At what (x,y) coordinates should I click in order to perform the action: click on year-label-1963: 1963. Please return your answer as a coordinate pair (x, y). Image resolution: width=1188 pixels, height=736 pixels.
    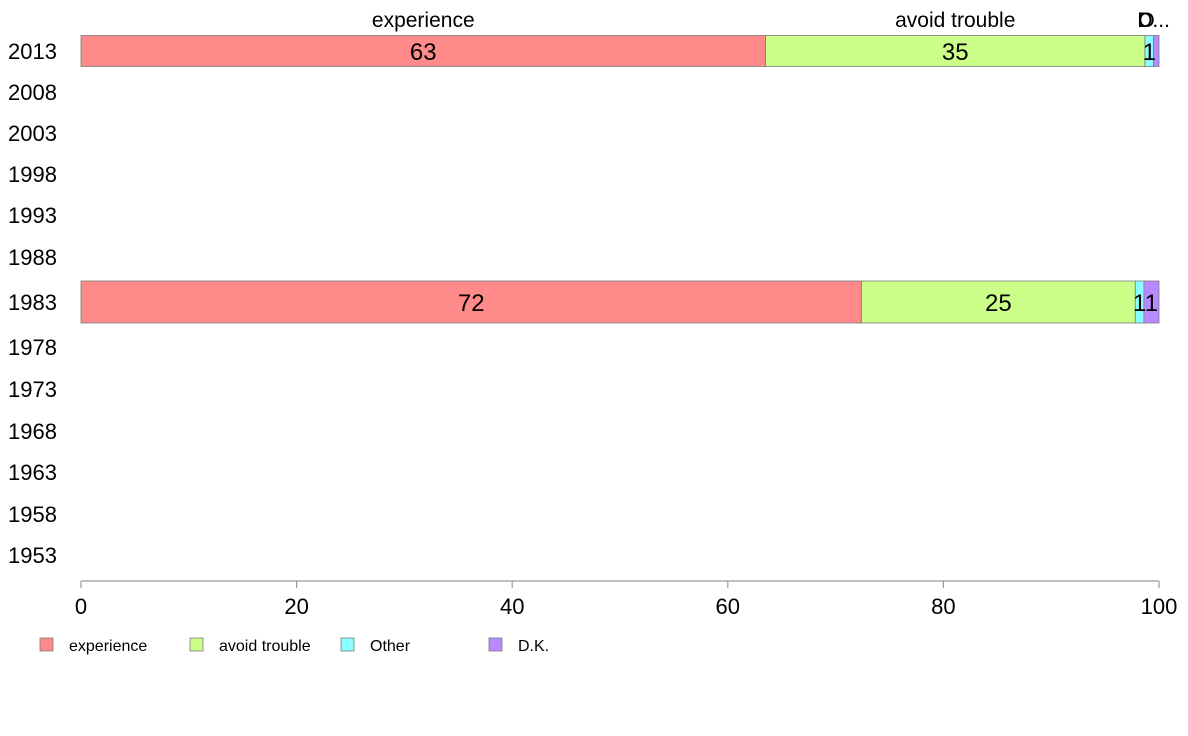
    Looking at the image, I should click on (32, 472).